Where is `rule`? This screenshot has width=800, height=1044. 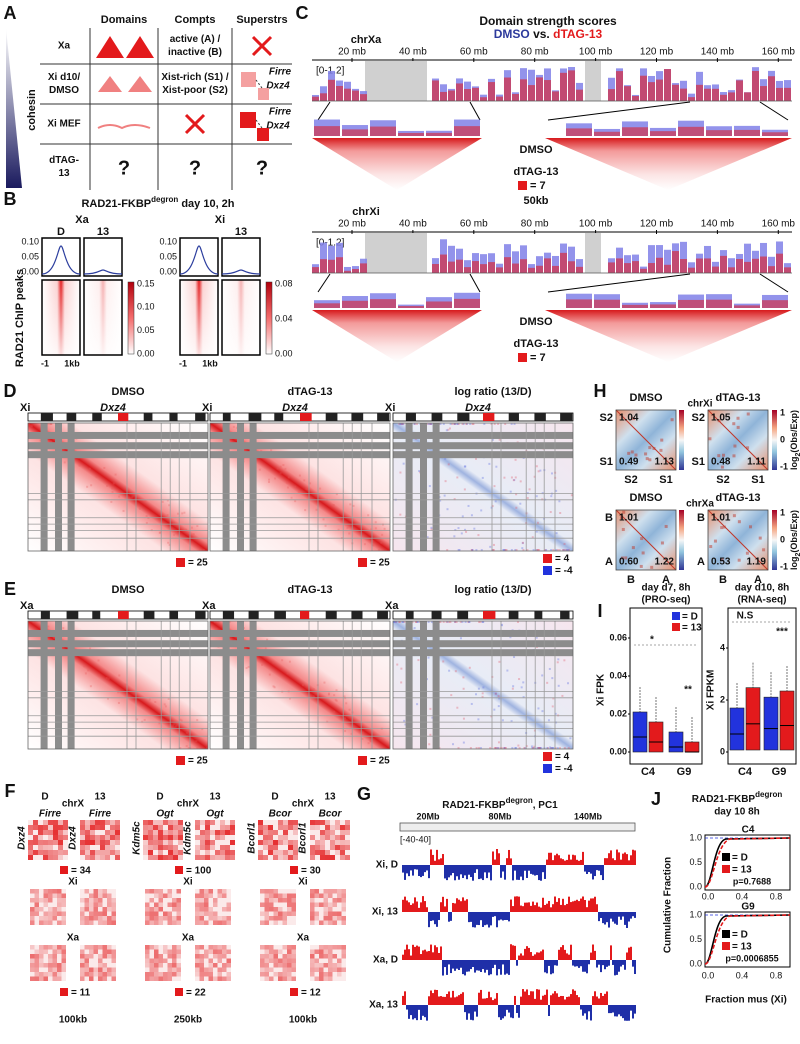 rule is located at coordinates (475, 111).